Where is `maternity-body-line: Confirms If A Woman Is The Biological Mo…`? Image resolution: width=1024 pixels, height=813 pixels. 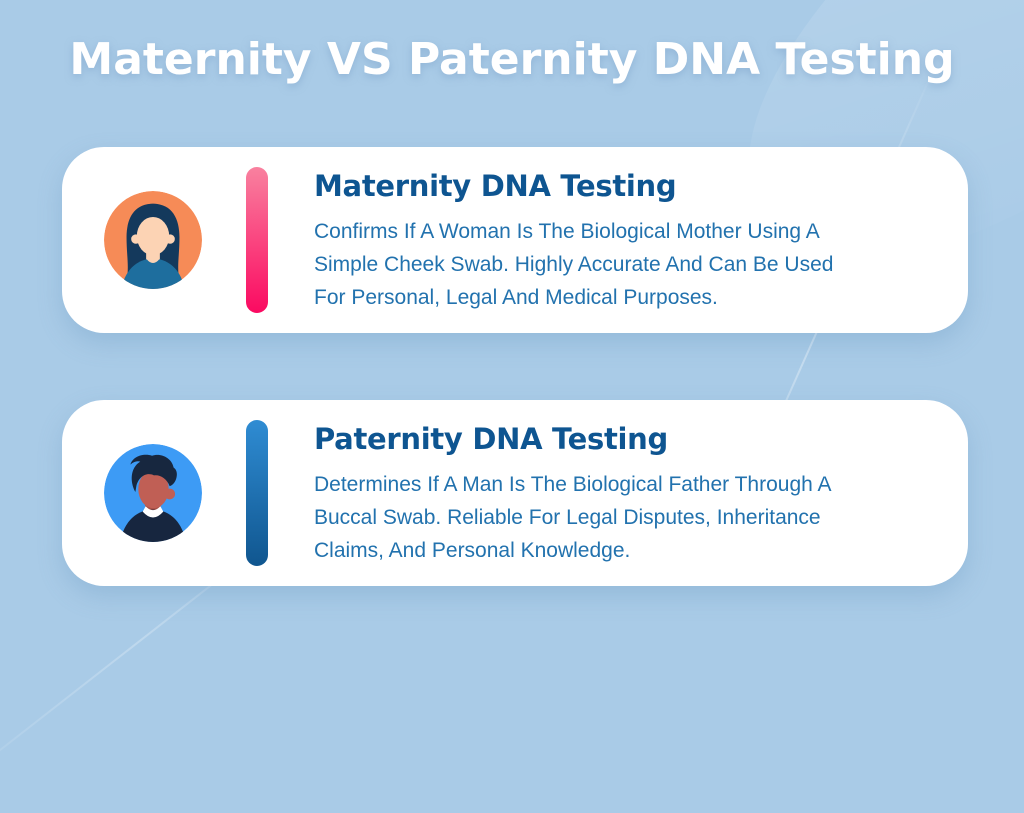
maternity-body-line: Confirms If A Woman Is The Biological Mo… is located at coordinates (567, 231).